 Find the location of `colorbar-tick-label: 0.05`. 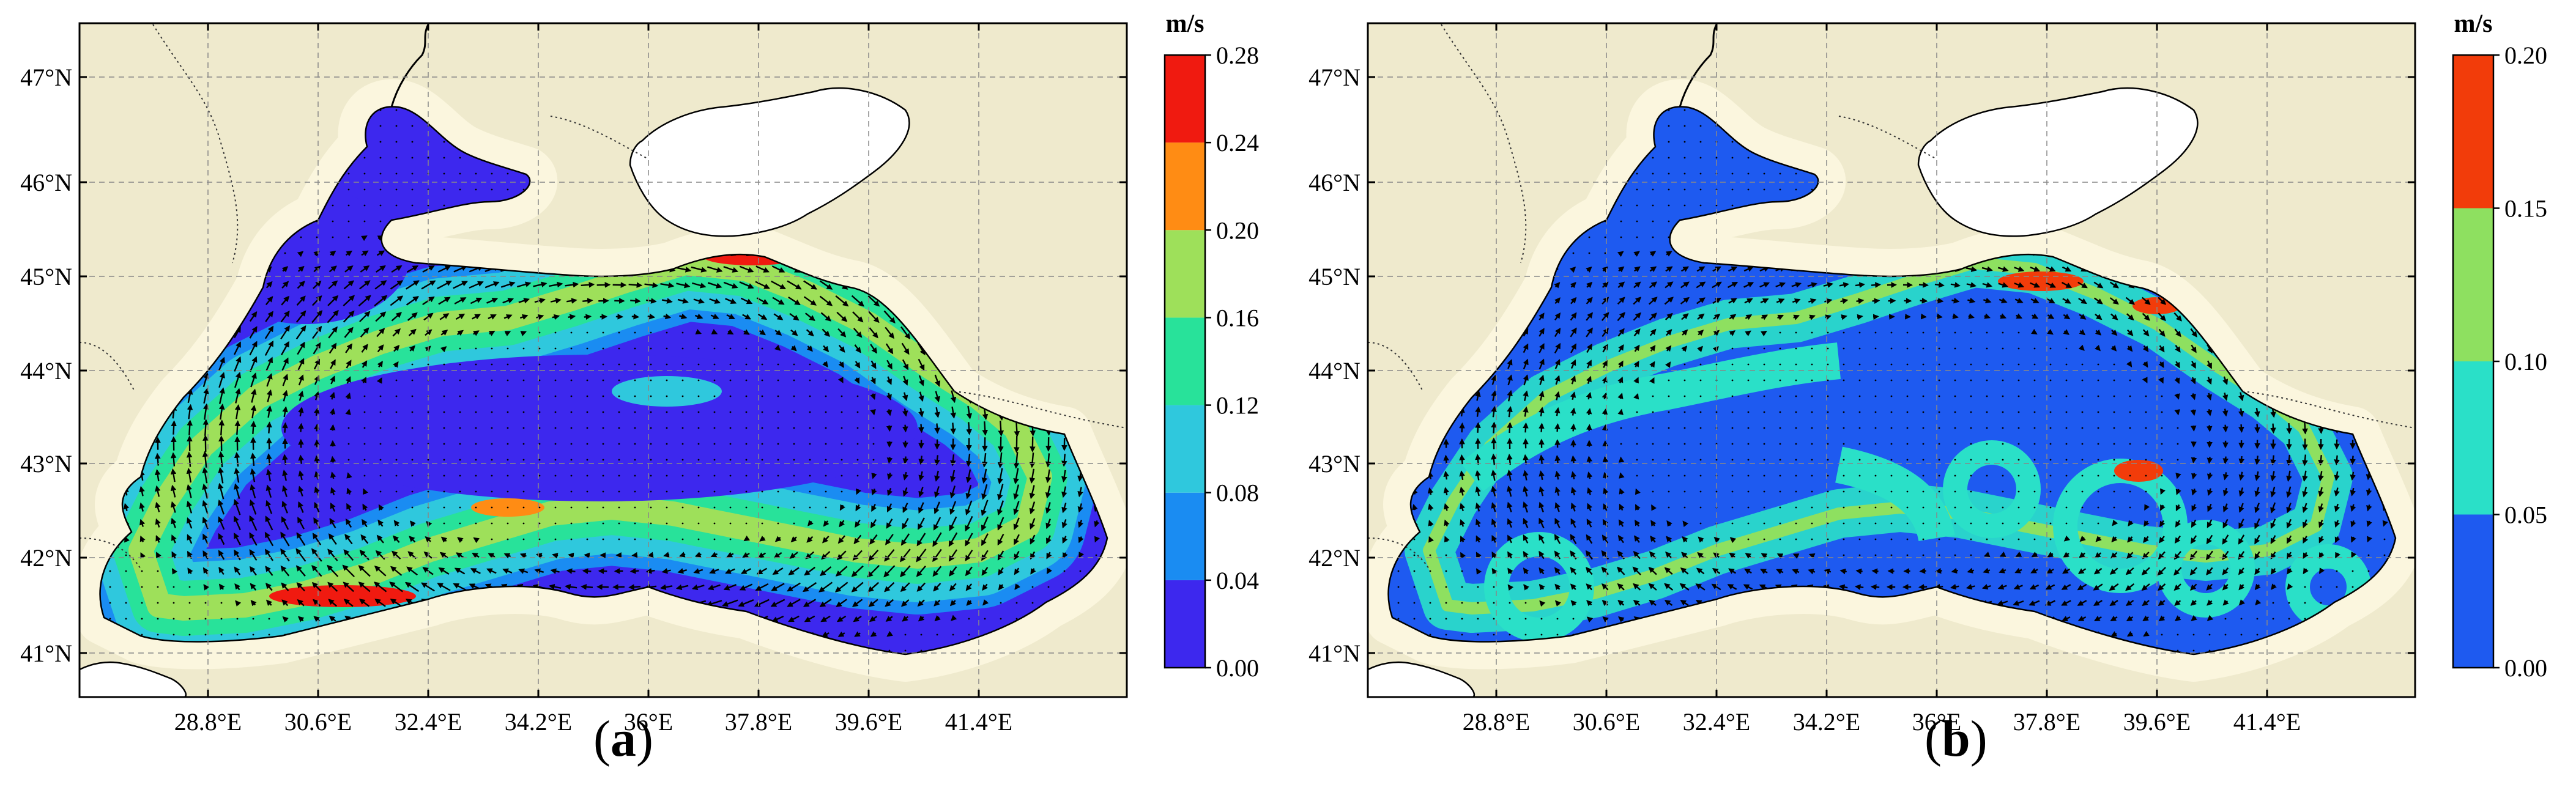

colorbar-tick-label: 0.05 is located at coordinates (2525, 515).